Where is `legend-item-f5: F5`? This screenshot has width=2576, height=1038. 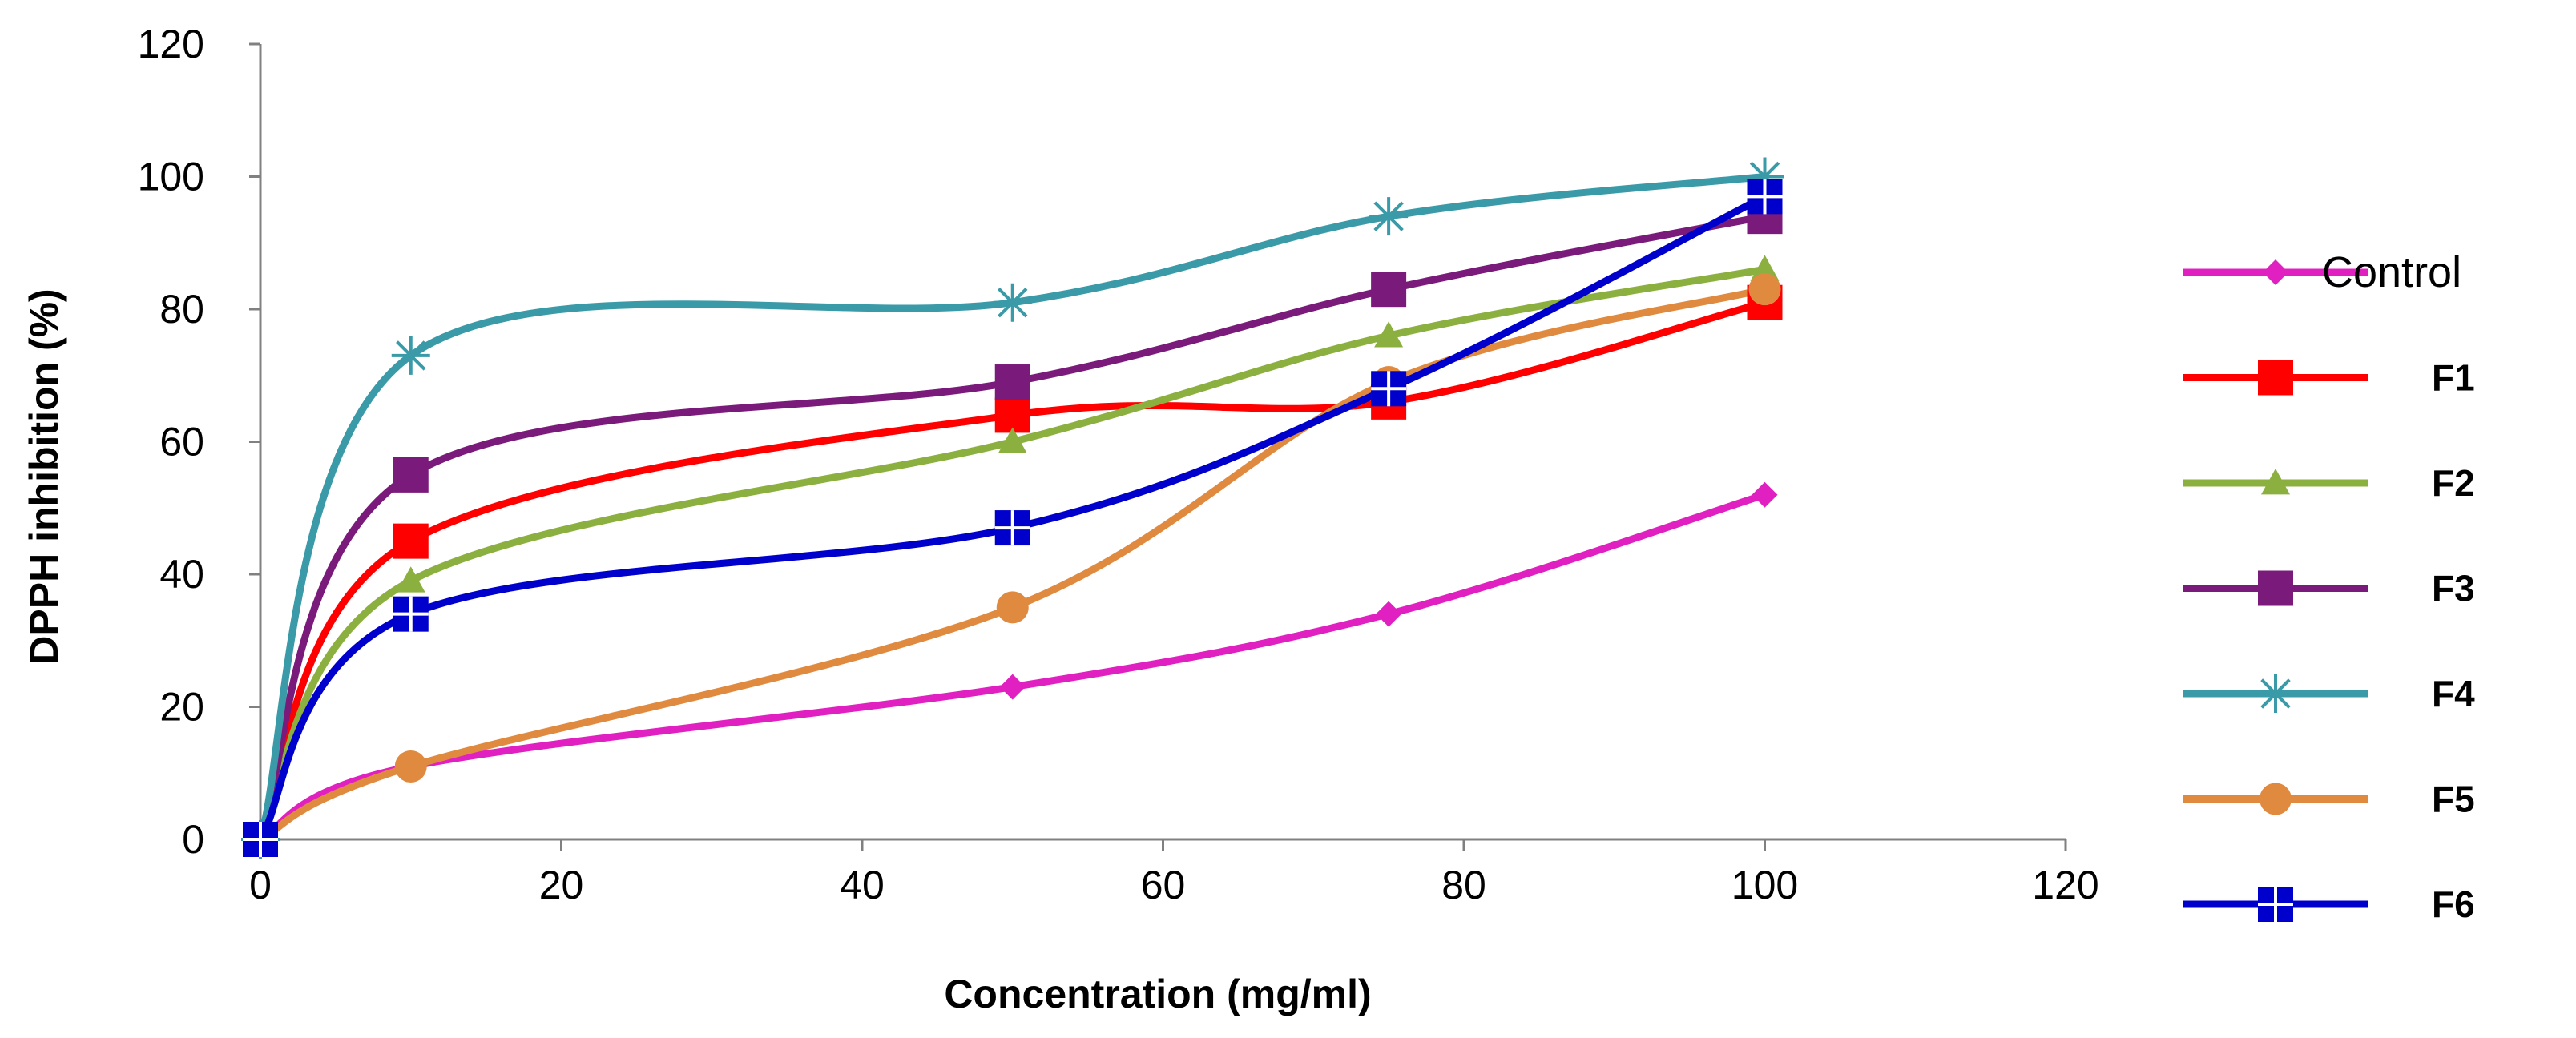 legend-item-f5: F5 is located at coordinates (2329, 799).